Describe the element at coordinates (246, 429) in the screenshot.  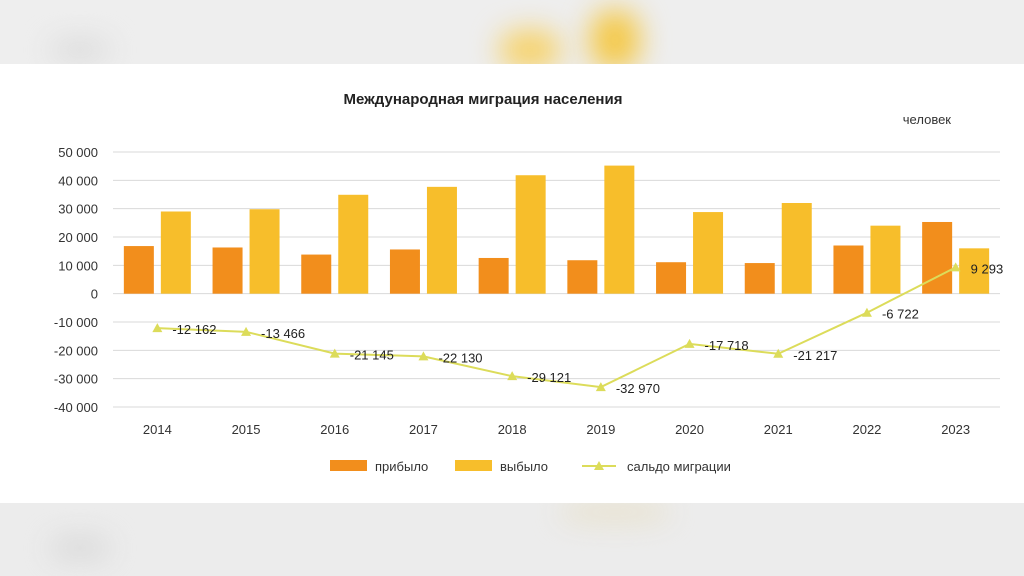
I see `x-tick-label: 2015` at that location.